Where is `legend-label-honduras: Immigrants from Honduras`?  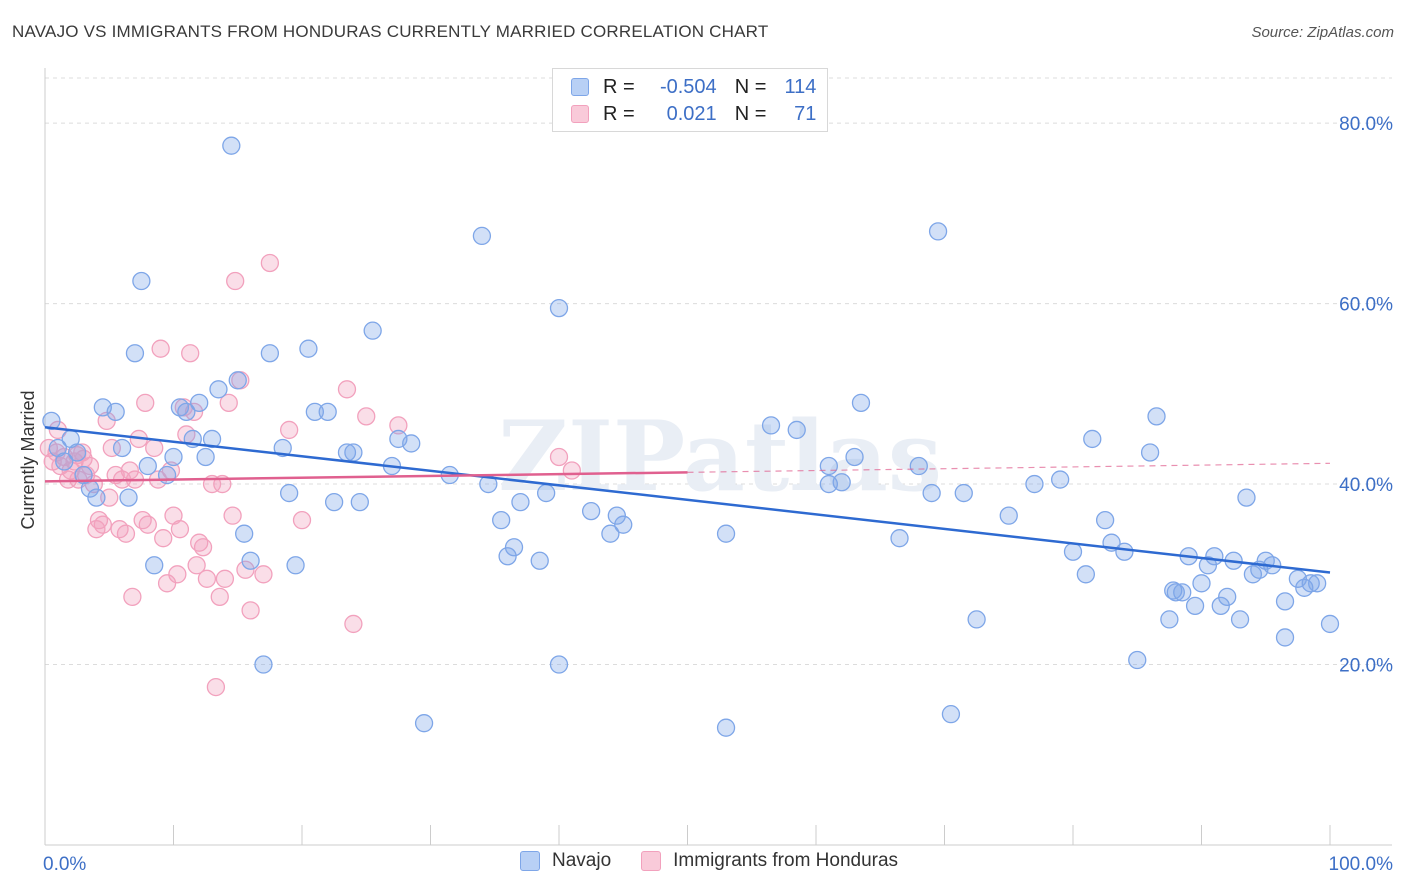 legend-label-honduras: Immigrants from Honduras is located at coordinates (786, 860).